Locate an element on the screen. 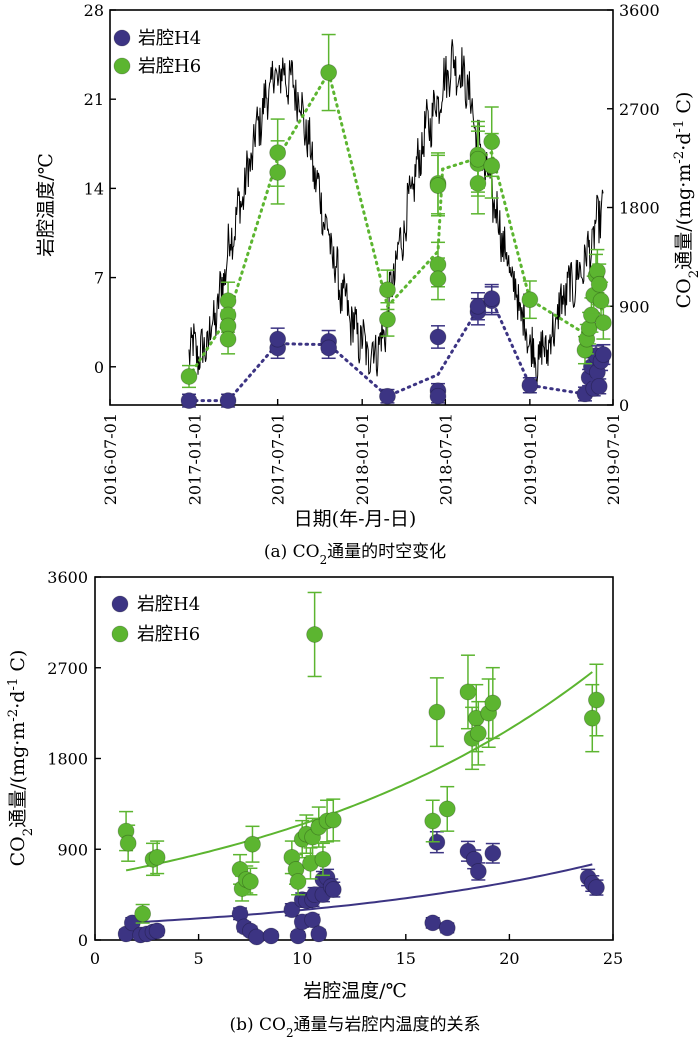 This screenshot has width=700, height=1045. chart-a-y2-tick-label: 3600 is located at coordinates (639, 10).